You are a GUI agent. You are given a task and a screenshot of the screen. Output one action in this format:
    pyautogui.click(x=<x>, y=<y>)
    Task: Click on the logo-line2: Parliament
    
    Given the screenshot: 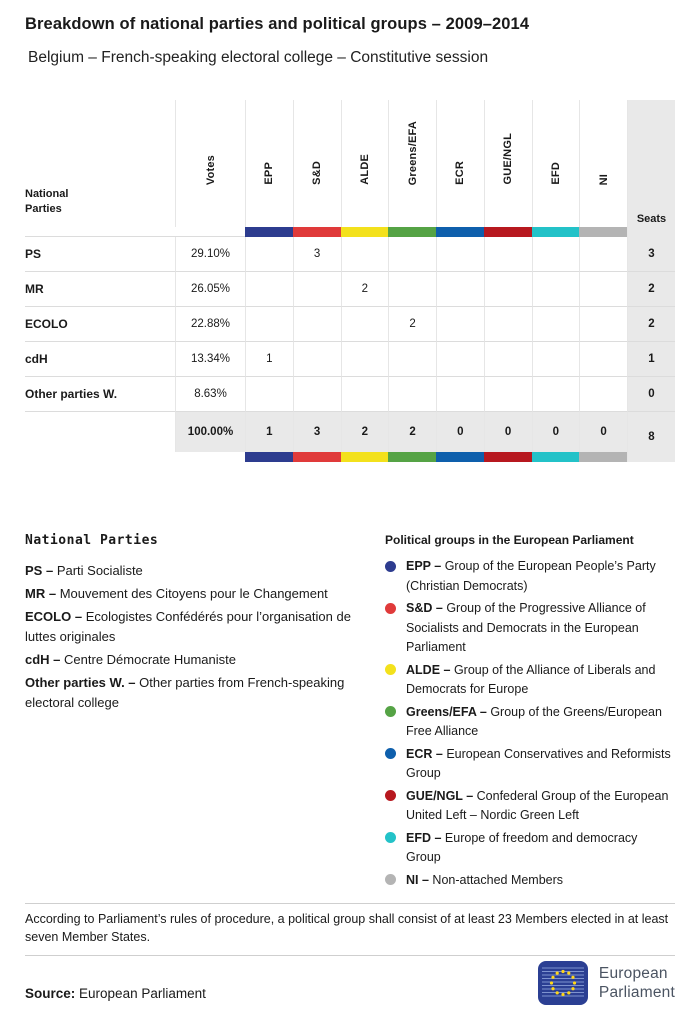 What is the action you would take?
    pyautogui.click(x=636, y=992)
    